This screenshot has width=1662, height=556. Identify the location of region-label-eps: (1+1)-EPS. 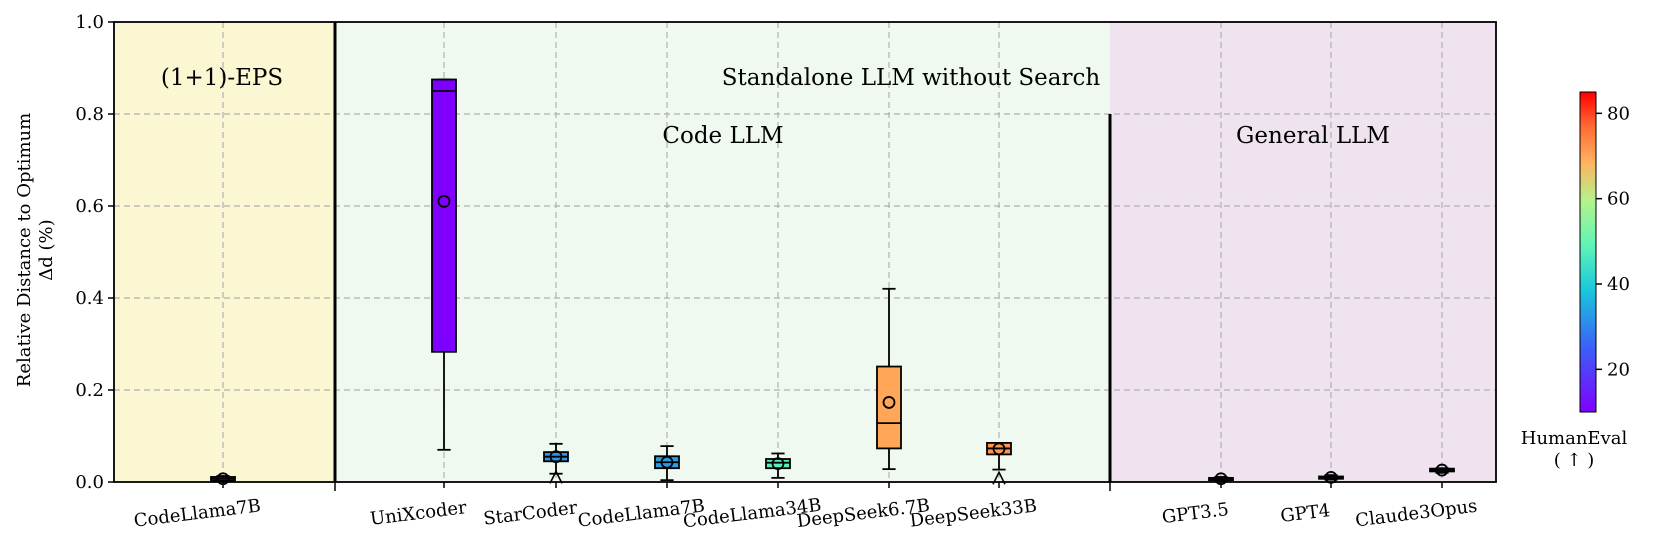
(222, 78).